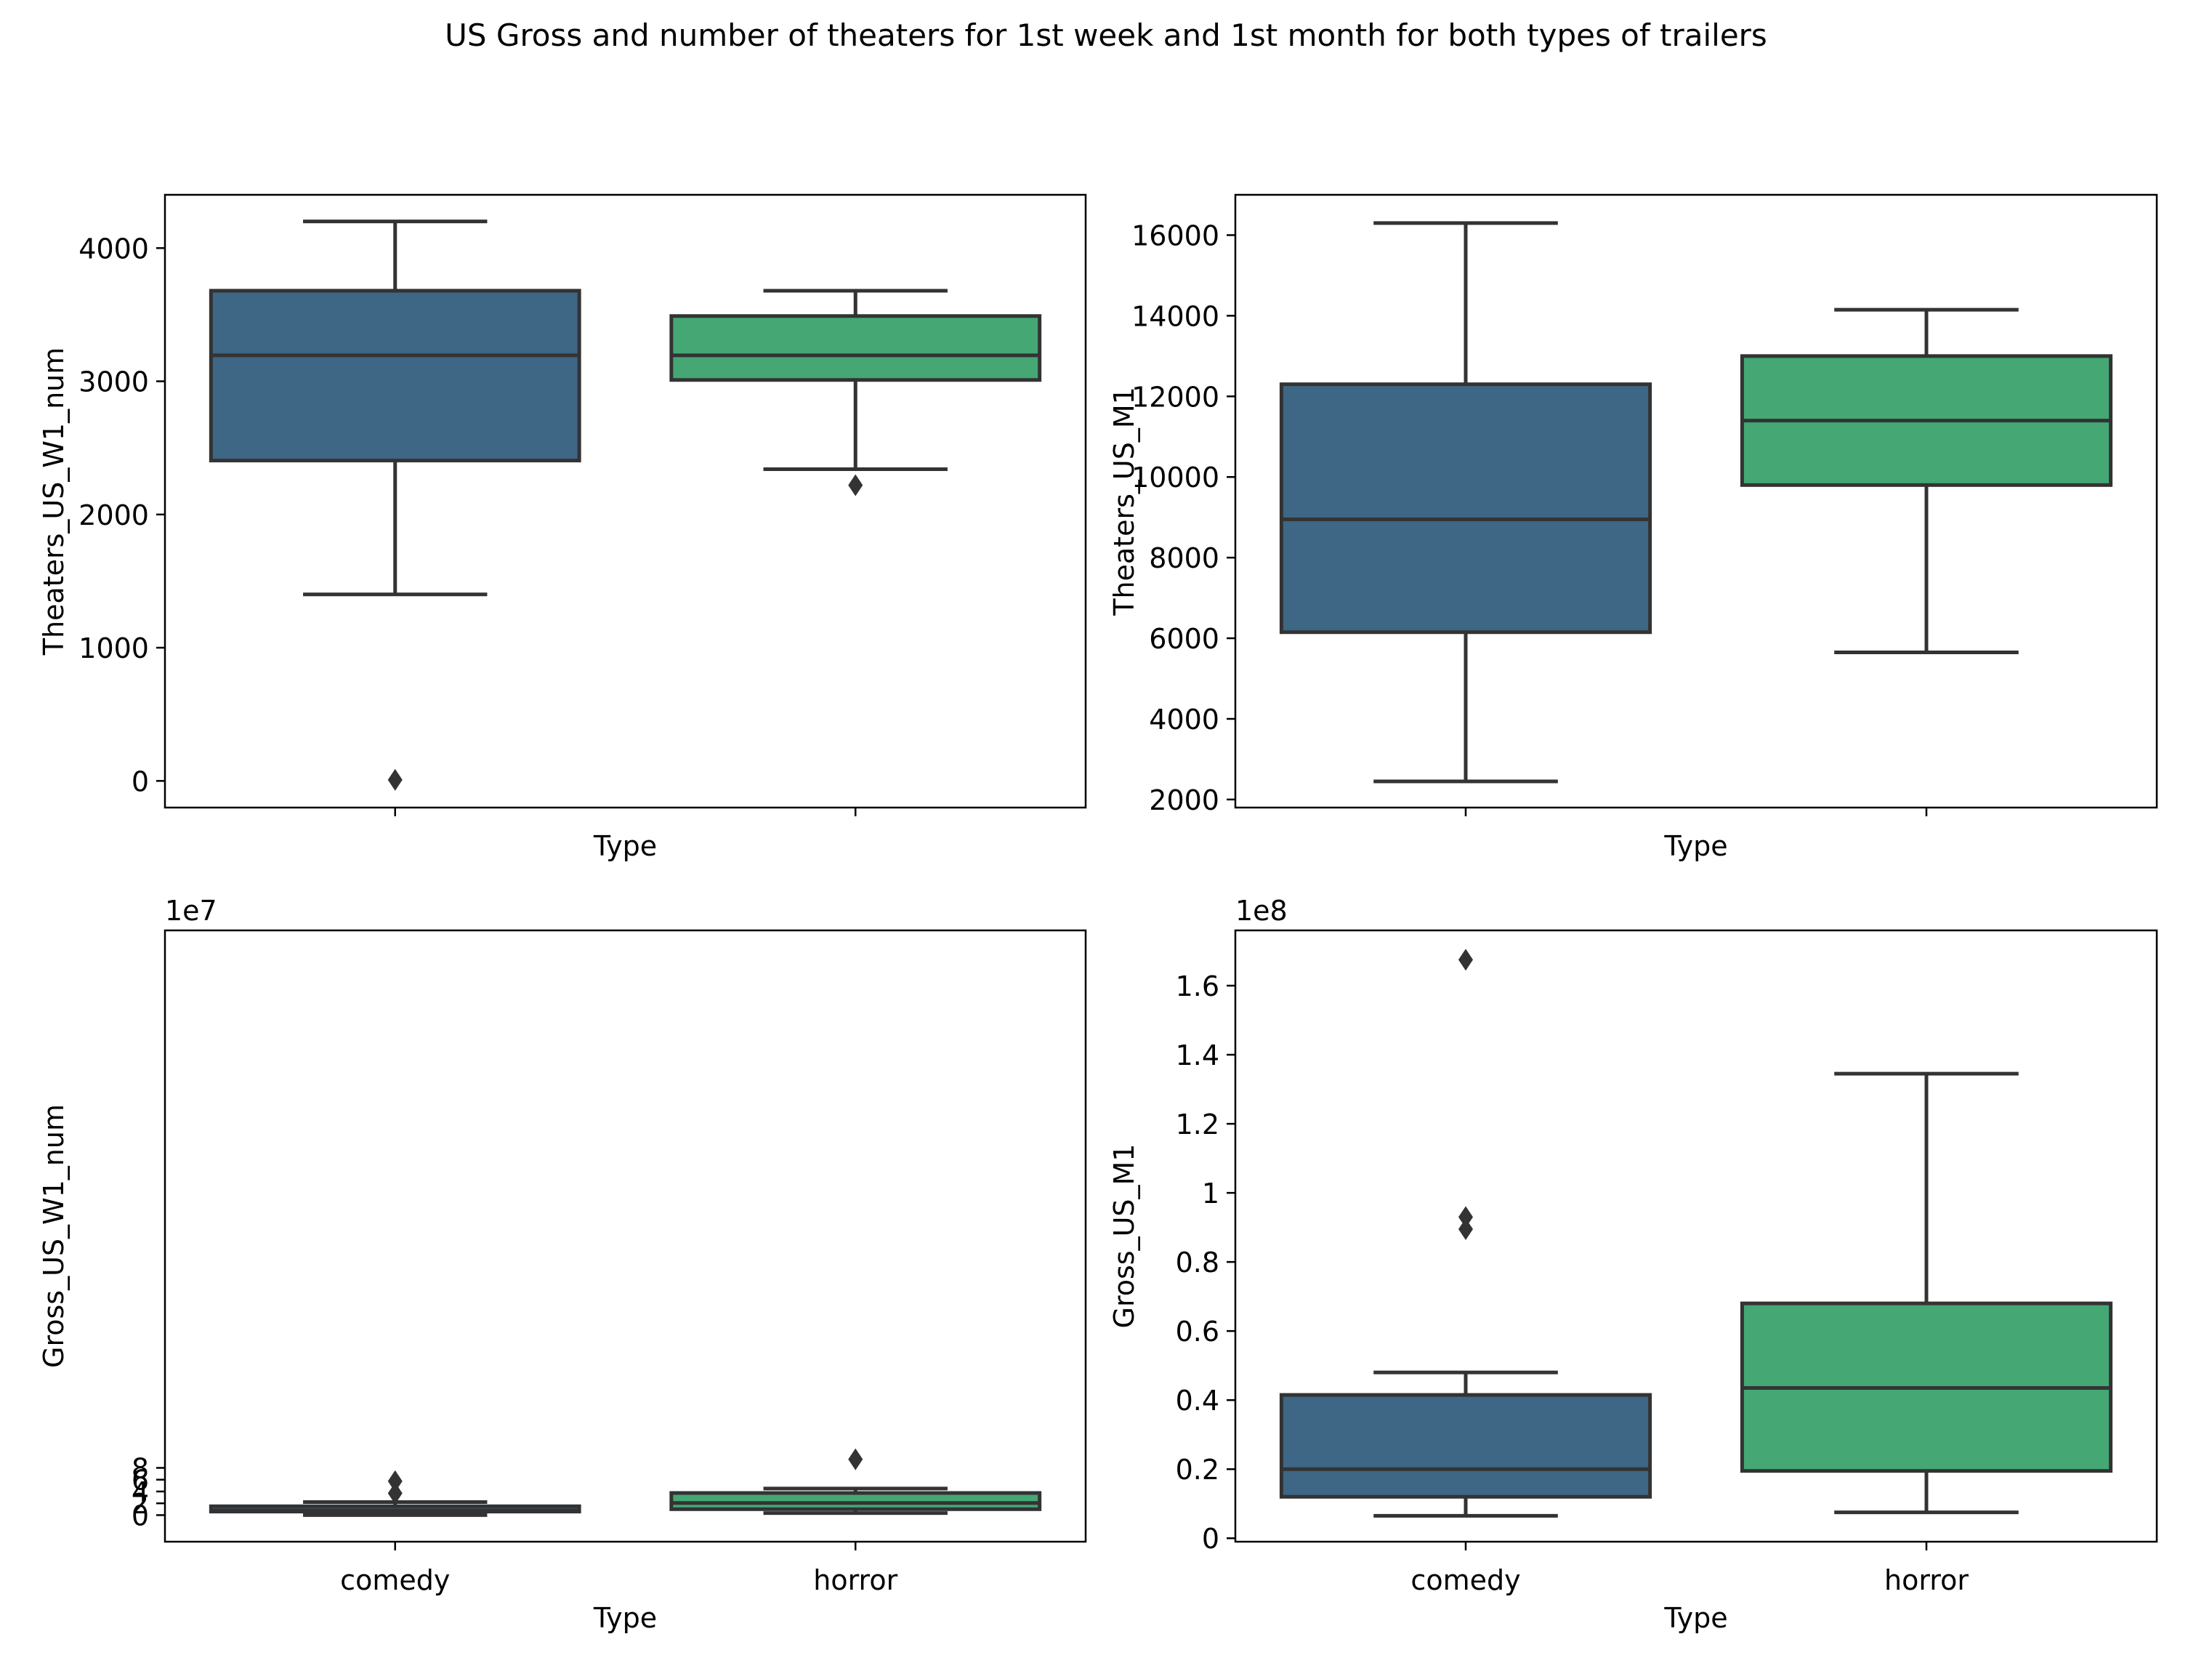 This screenshot has height=1658, width=2212. What do you see at coordinates (1124, 501) in the screenshot?
I see `y-axis-label: Theaters_US_M1` at bounding box center [1124, 501].